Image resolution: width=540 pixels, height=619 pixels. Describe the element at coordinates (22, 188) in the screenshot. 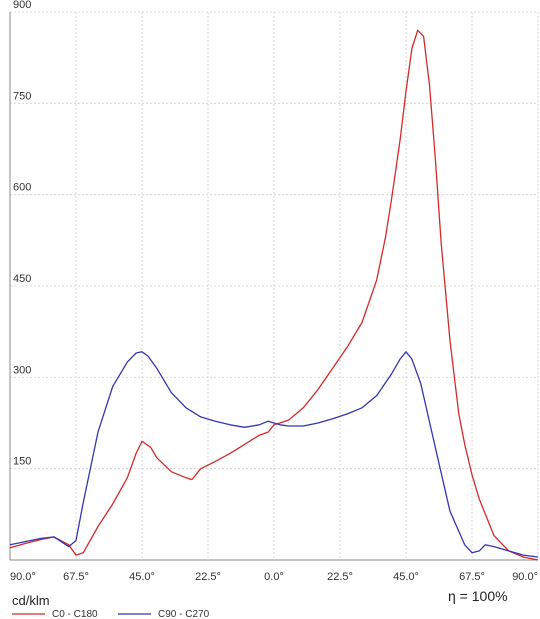

I see `y-tick-label: 600` at that location.